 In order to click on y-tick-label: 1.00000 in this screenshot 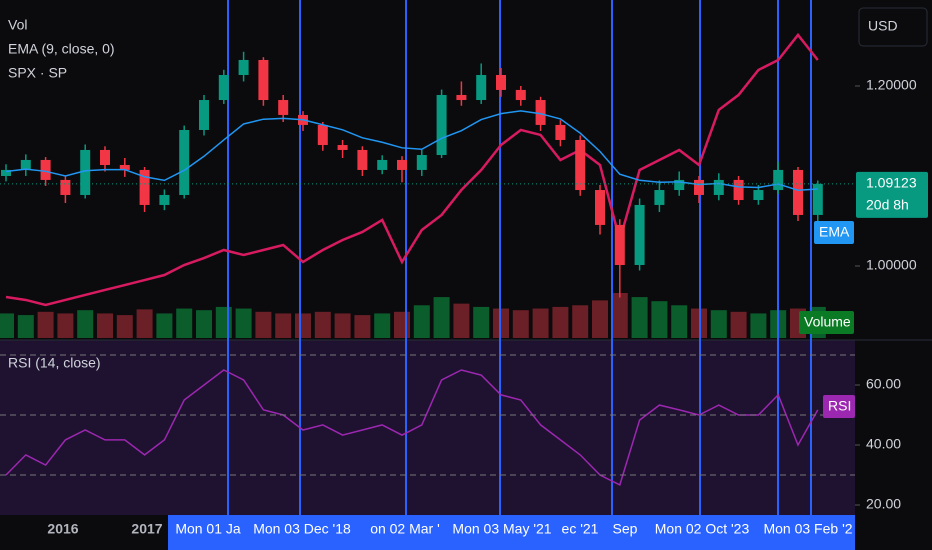, I will do `click(891, 265)`.